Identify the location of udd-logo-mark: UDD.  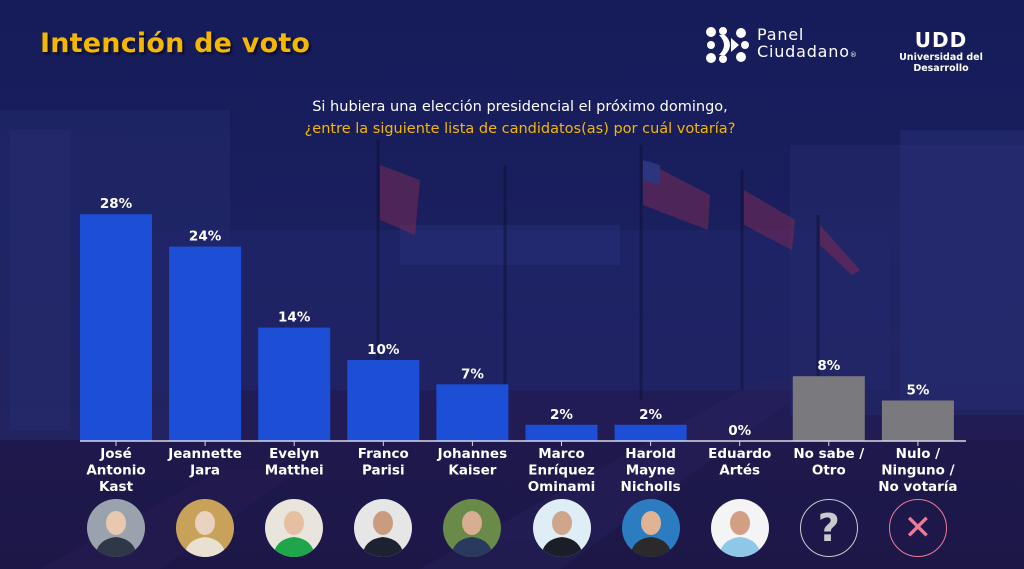
(941, 40).